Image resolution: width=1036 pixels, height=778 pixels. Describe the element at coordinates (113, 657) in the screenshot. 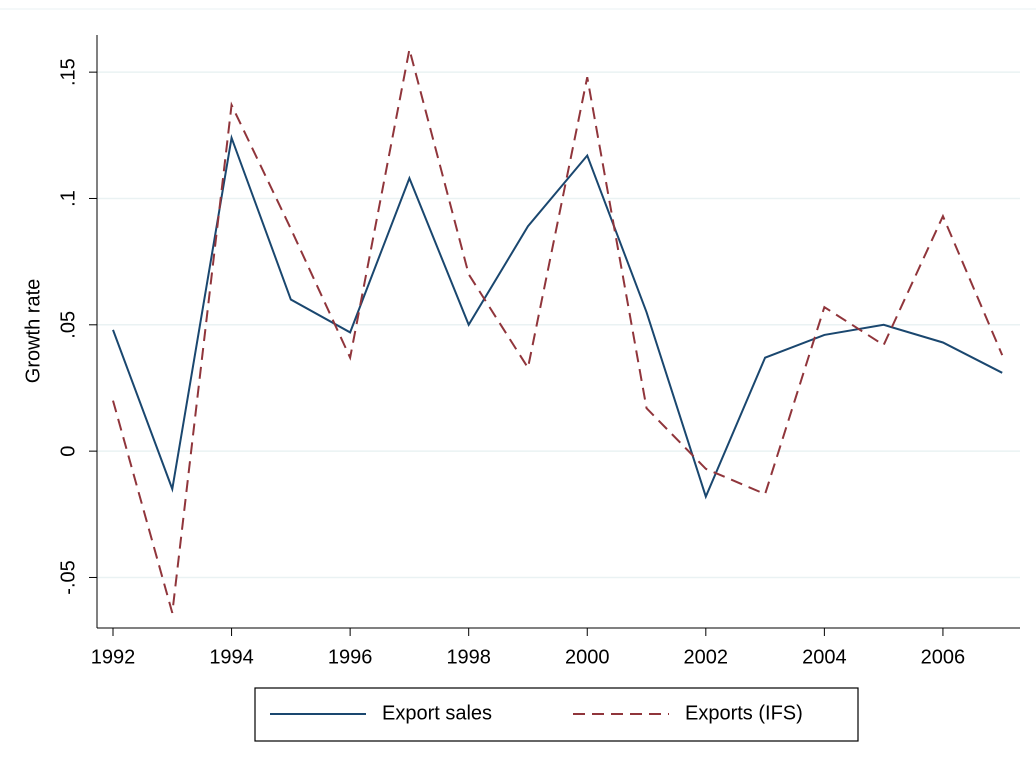

I see `x-tick-label: 1992` at that location.